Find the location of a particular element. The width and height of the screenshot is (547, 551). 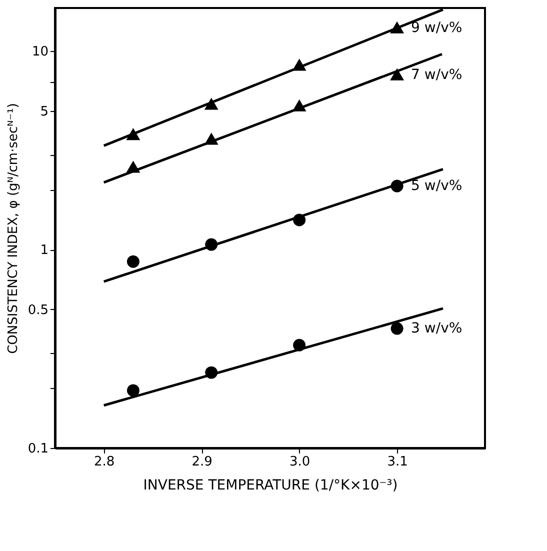

x-axis-title: INVERSE TEMPERATURE (1/°K×10⁻³) is located at coordinates (270, 486).